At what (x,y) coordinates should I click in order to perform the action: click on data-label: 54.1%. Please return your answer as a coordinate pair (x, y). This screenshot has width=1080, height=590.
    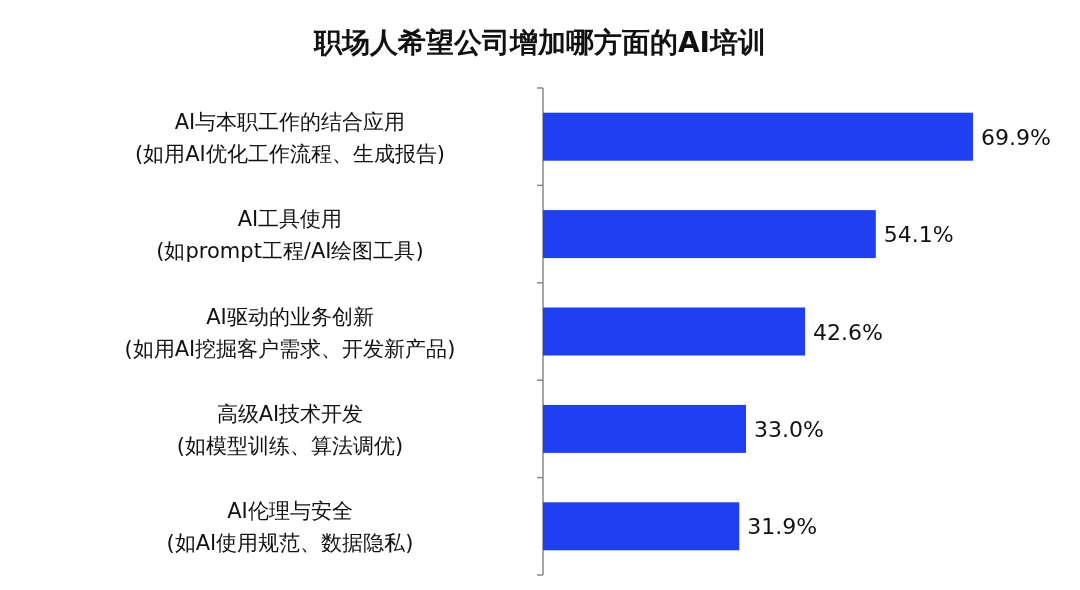
    Looking at the image, I should click on (918, 235).